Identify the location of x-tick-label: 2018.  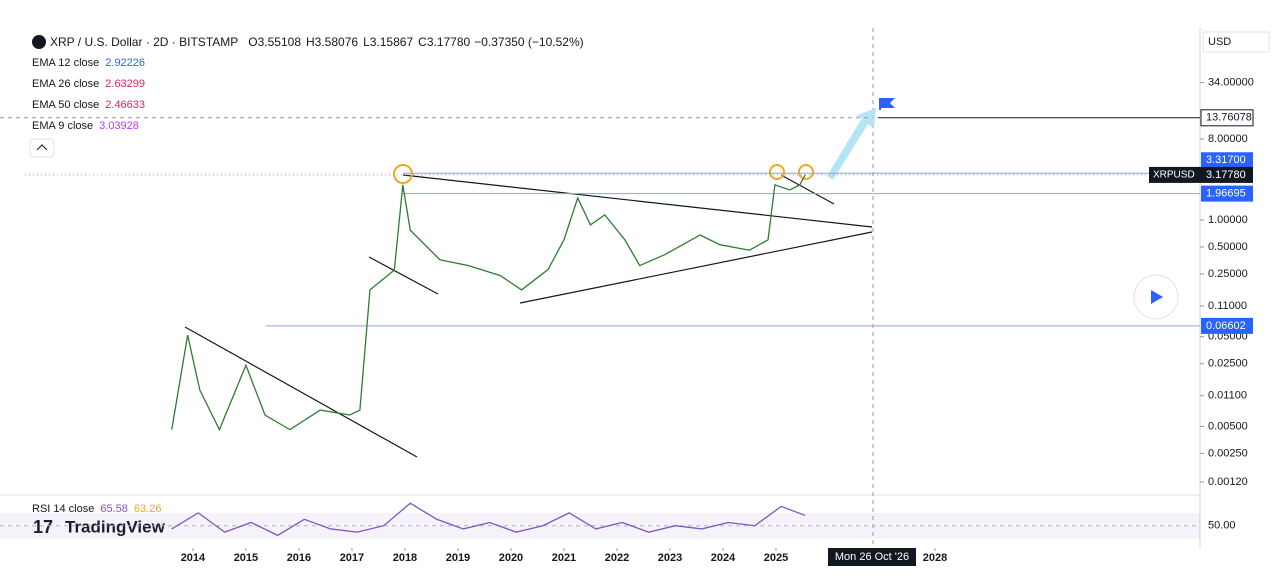
(405, 558).